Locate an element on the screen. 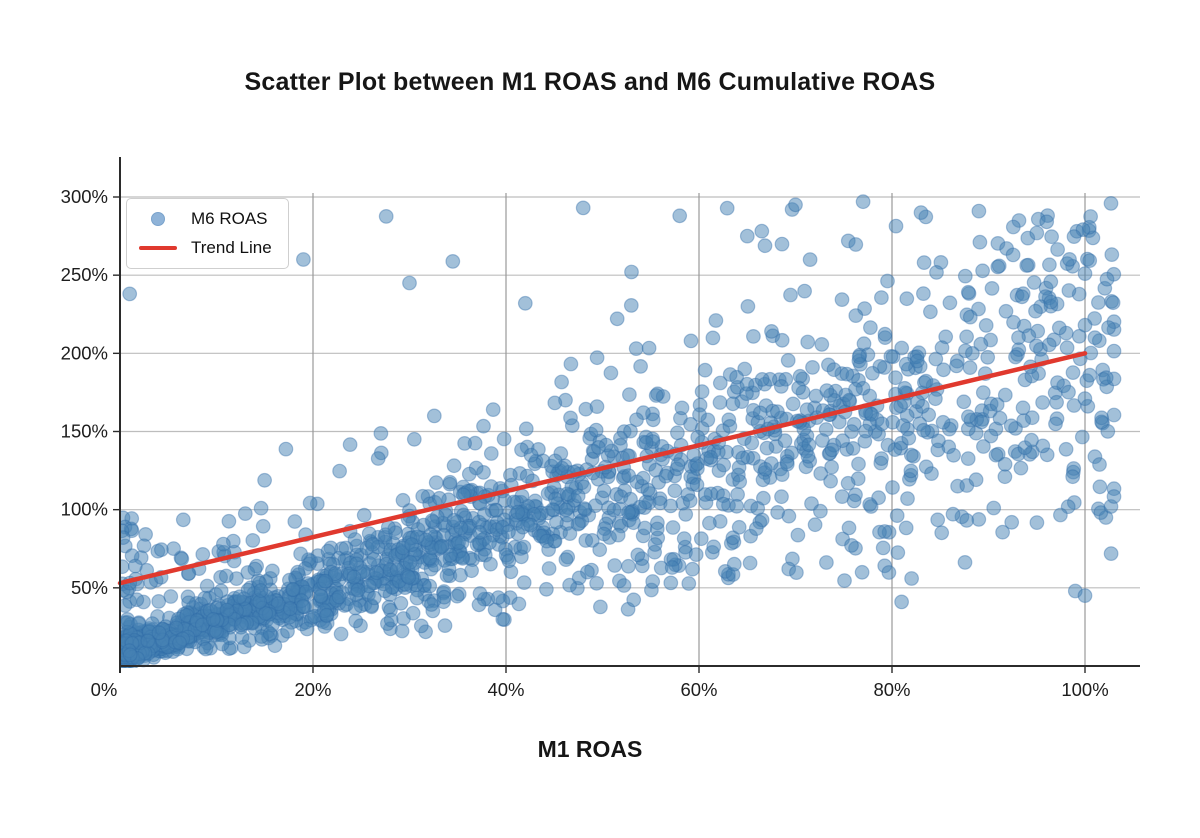 The width and height of the screenshot is (1200, 838). legend-item-m6-roas: M6 ROAS is located at coordinates (204, 219).